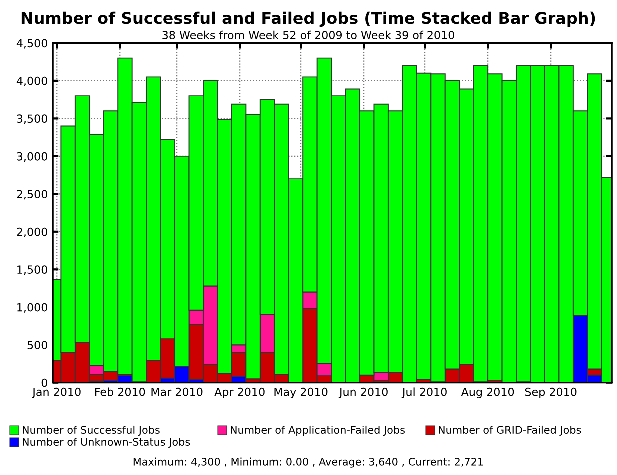 This screenshot has height=475, width=617. Describe the element at coordinates (32, 195) in the screenshot. I see `y-tick-label: 2,500` at that location.